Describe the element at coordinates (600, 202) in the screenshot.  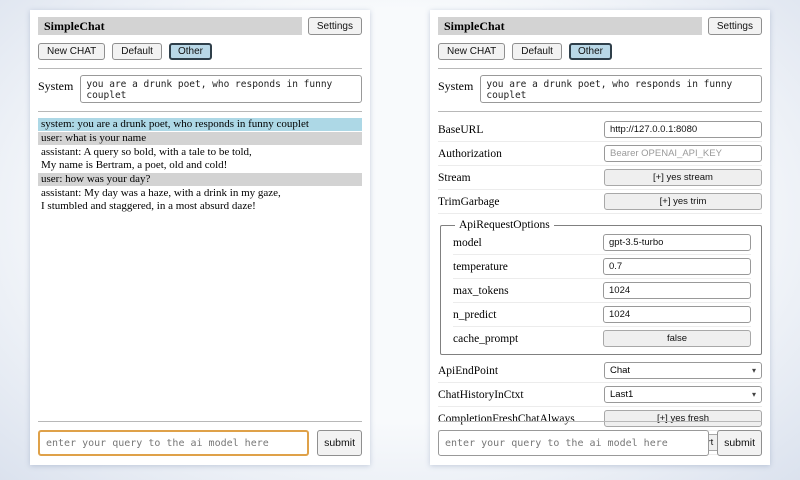
I see `setting-row-trimgarbage: TrimGarbage [+] yes trim` at that location.